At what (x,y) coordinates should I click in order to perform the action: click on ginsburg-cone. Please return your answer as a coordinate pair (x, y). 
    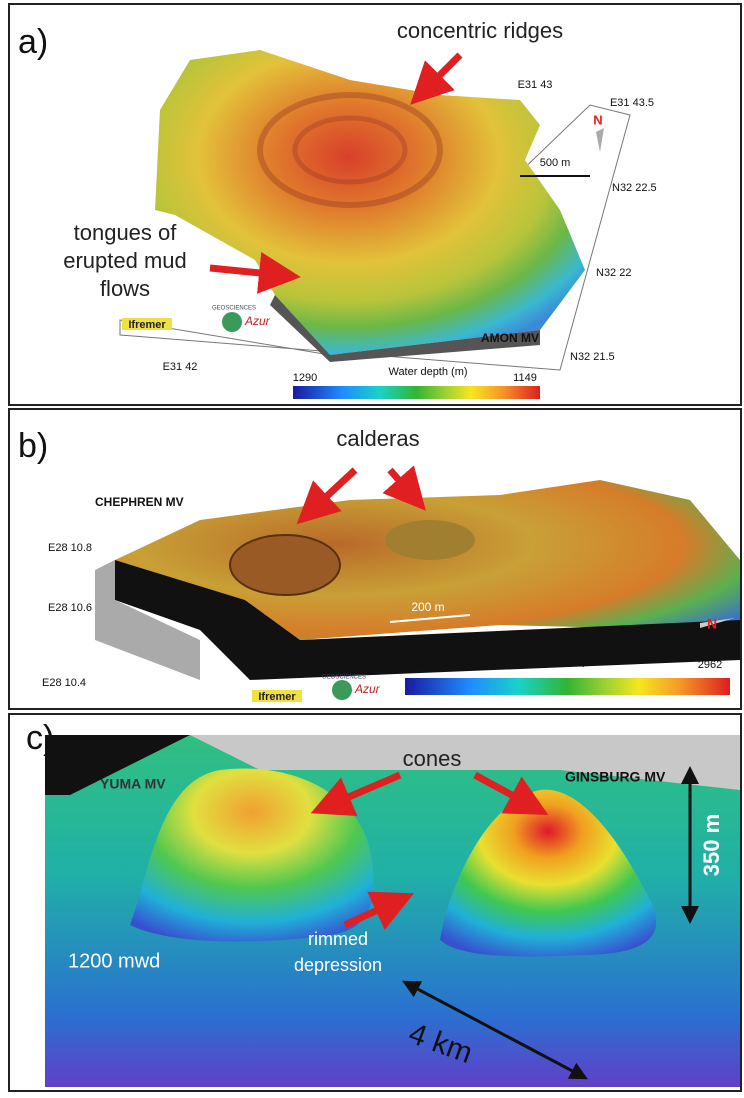
    Looking at the image, I should click on (548, 873).